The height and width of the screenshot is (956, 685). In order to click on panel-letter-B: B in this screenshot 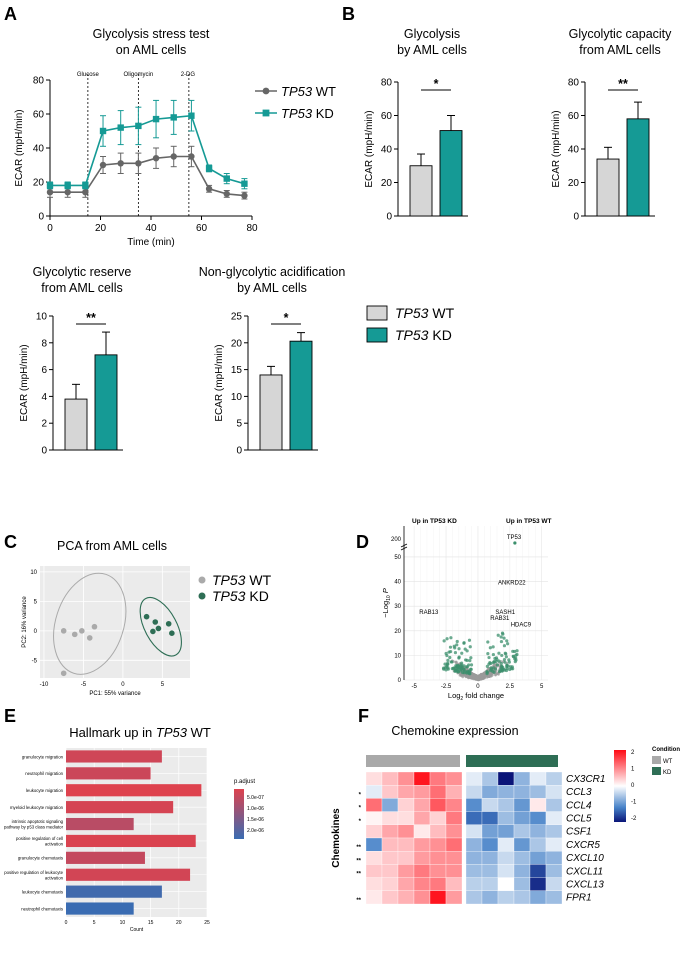, I will do `click(348, 14)`.